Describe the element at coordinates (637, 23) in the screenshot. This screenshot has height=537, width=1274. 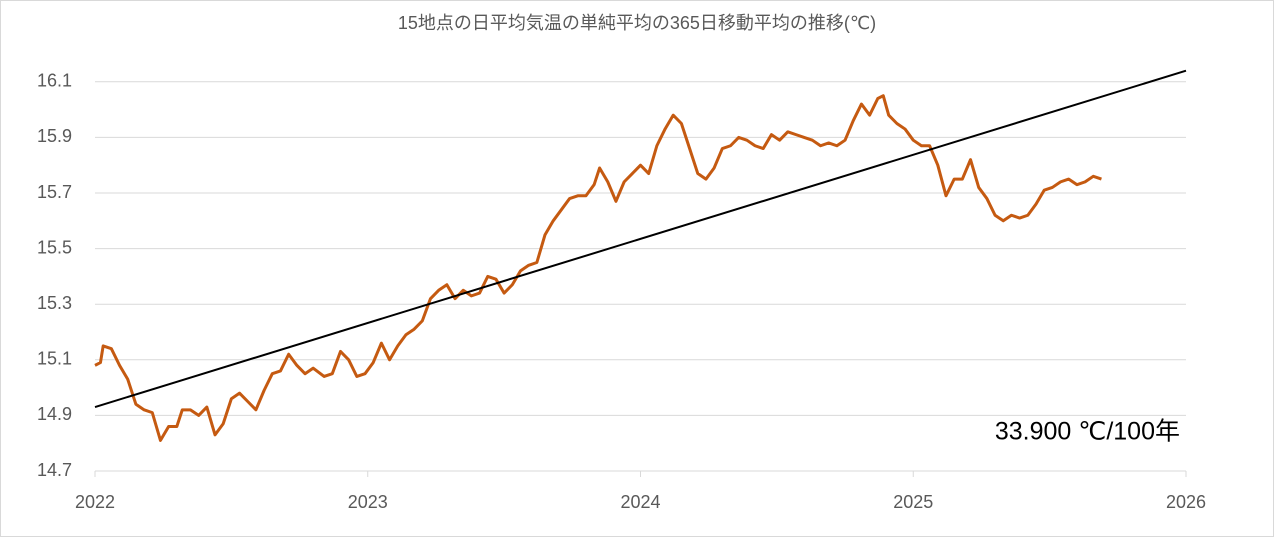
I see `chart-title: 15地点の日平均気温の単純平均の365日移動平均の推移(℃)` at that location.